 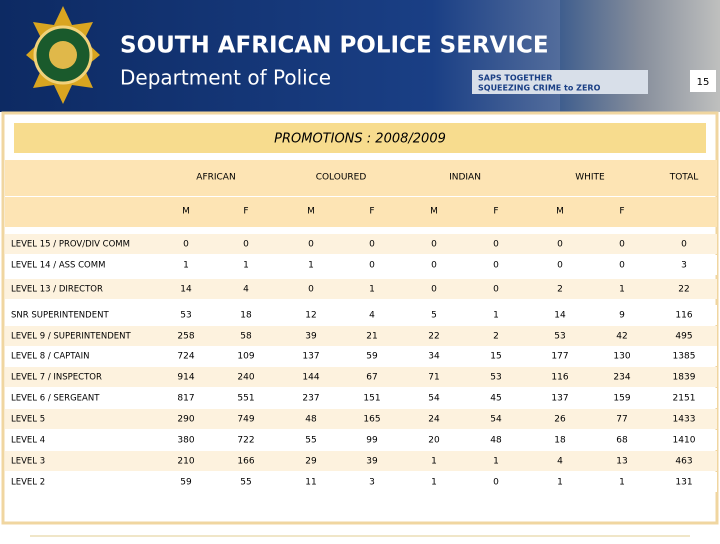 I want to click on group-header: INDIAN, so click(x=465, y=178).